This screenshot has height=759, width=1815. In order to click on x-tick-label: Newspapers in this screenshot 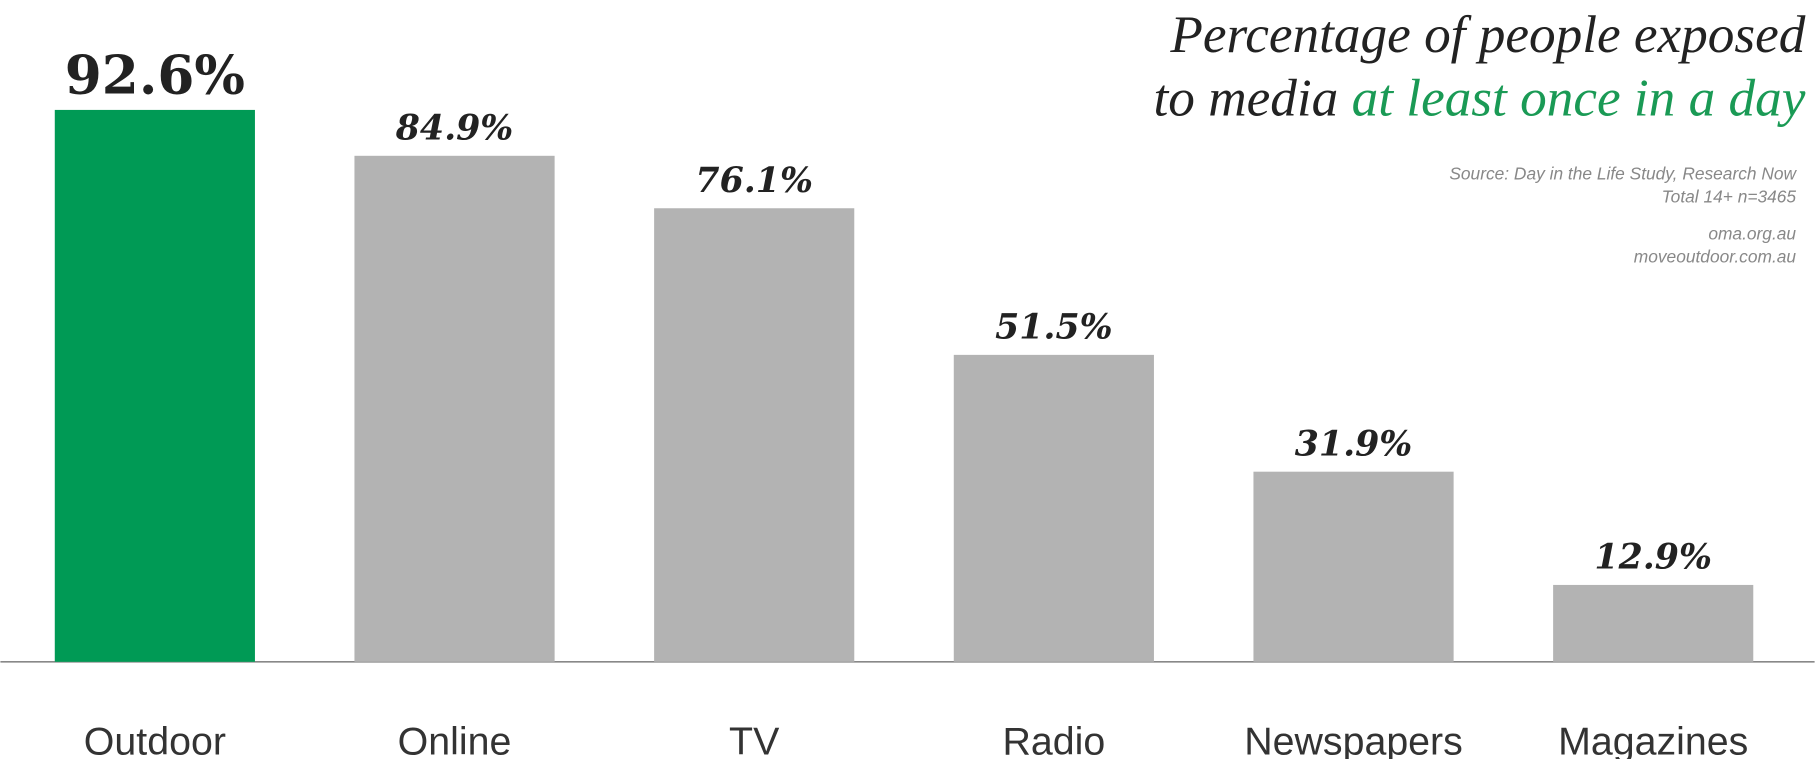, I will do `click(1353, 739)`.